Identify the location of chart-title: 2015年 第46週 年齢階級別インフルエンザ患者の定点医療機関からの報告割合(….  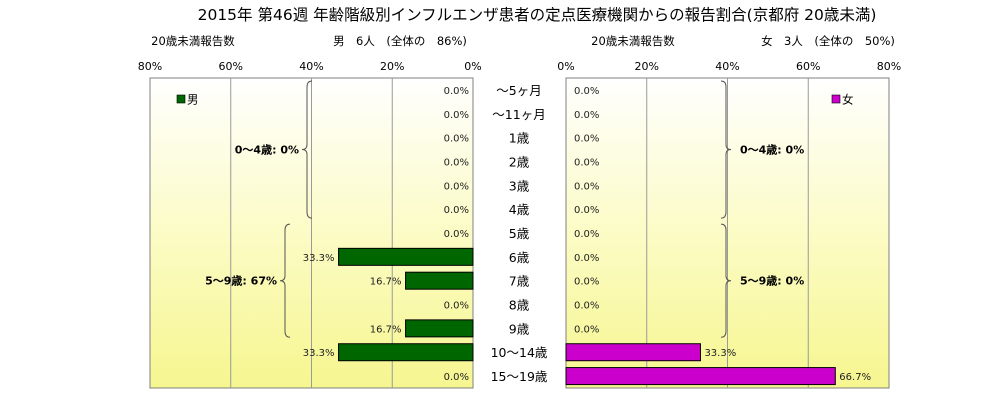
(537, 15).